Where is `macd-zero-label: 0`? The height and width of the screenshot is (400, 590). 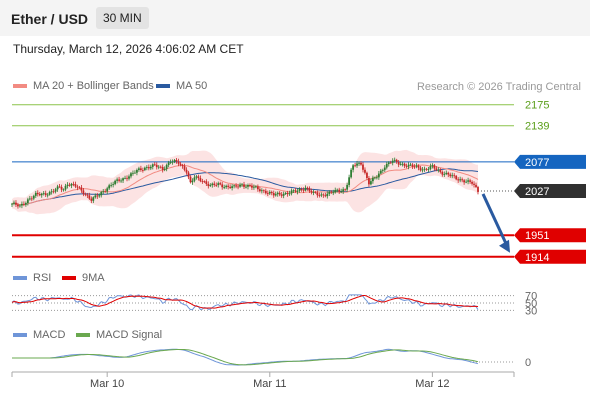
macd-zero-label: 0 is located at coordinates (528, 363).